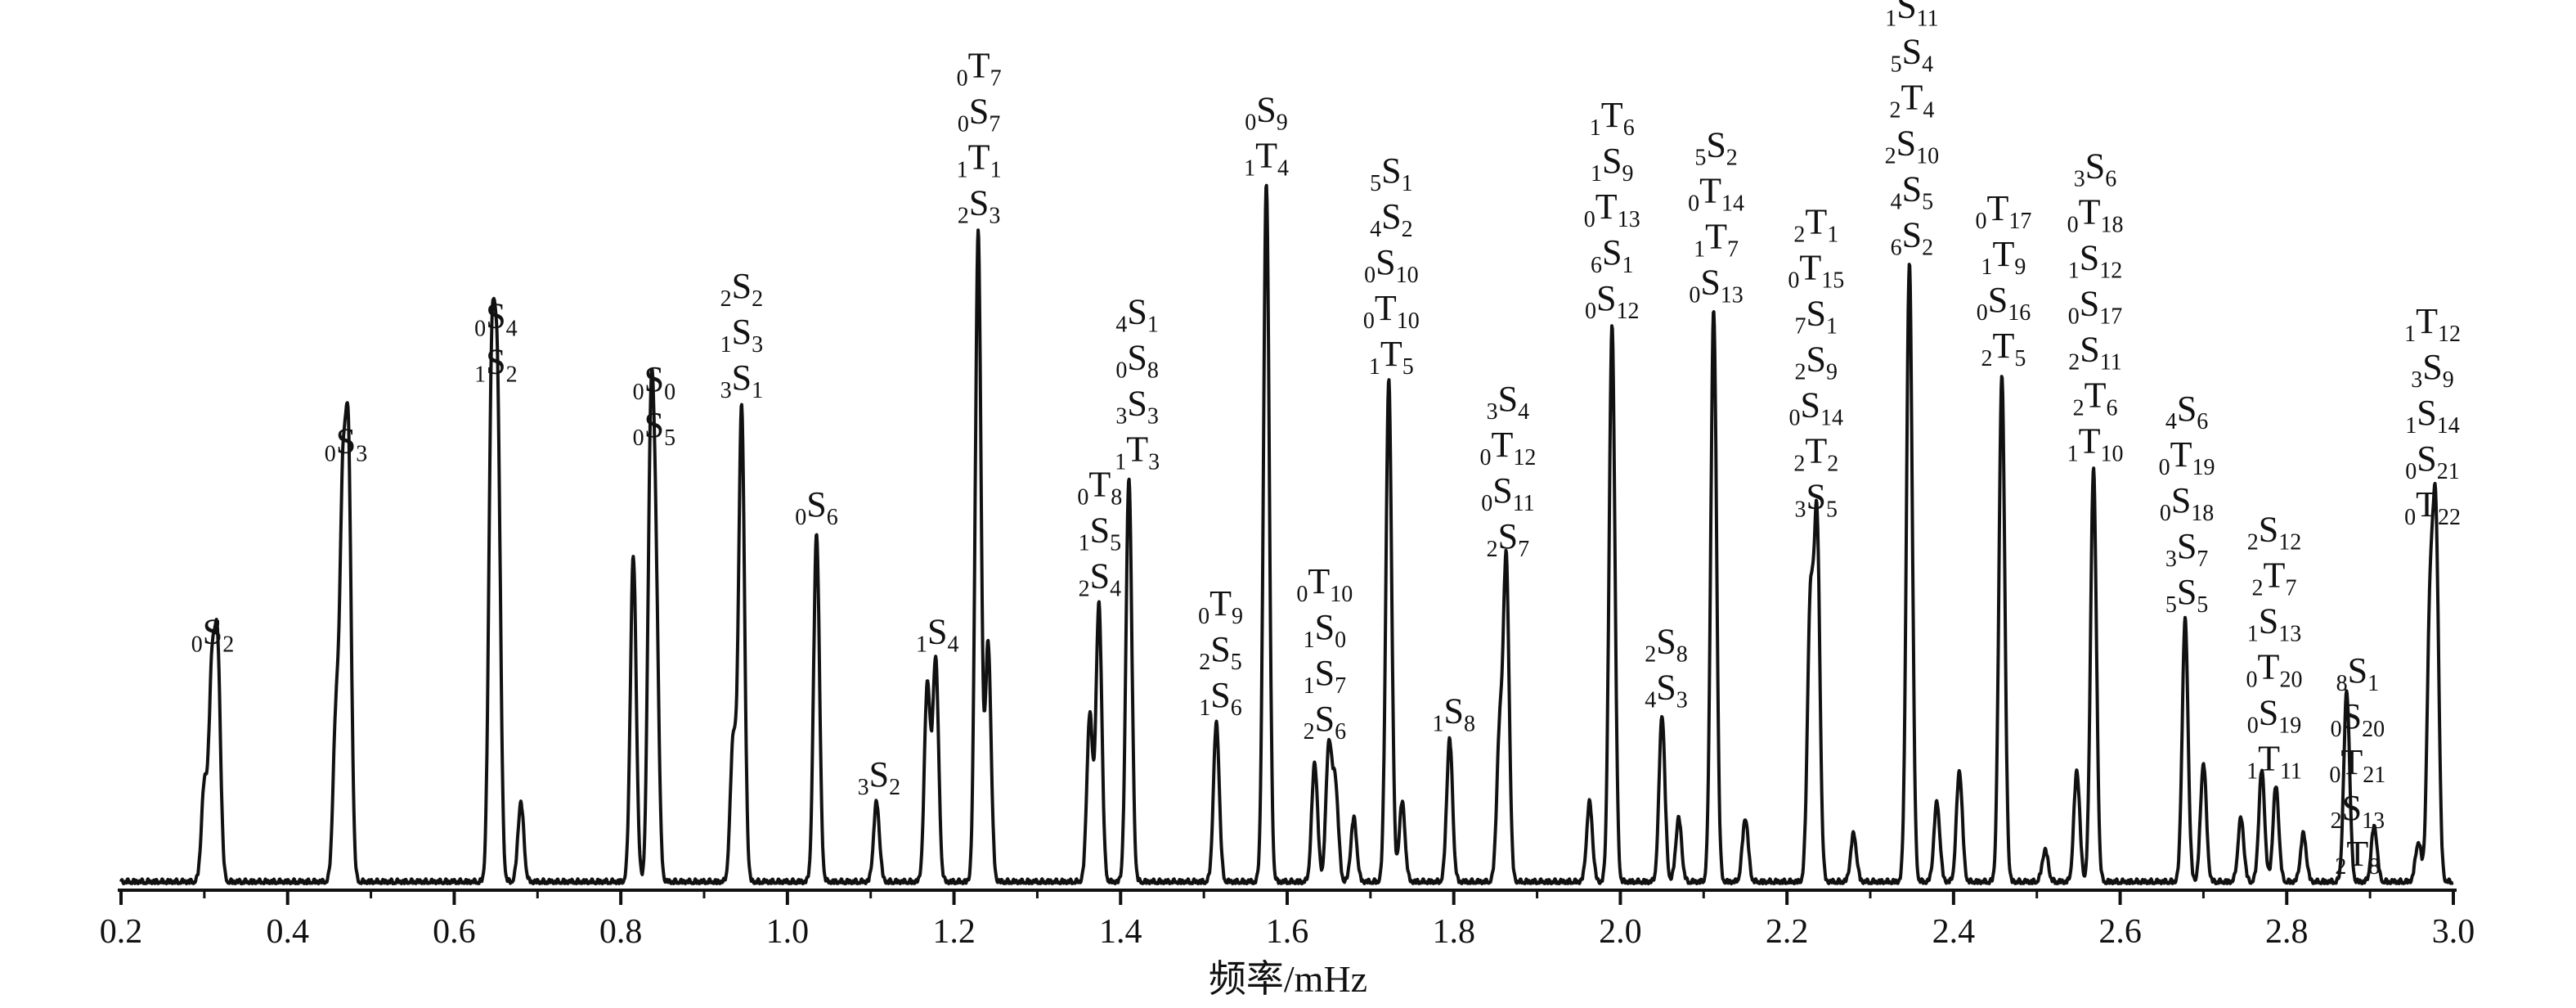 The height and width of the screenshot is (1008, 2576). Describe the element at coordinates (1100, 488) in the screenshot. I see `mode-label: 0T8` at that location.